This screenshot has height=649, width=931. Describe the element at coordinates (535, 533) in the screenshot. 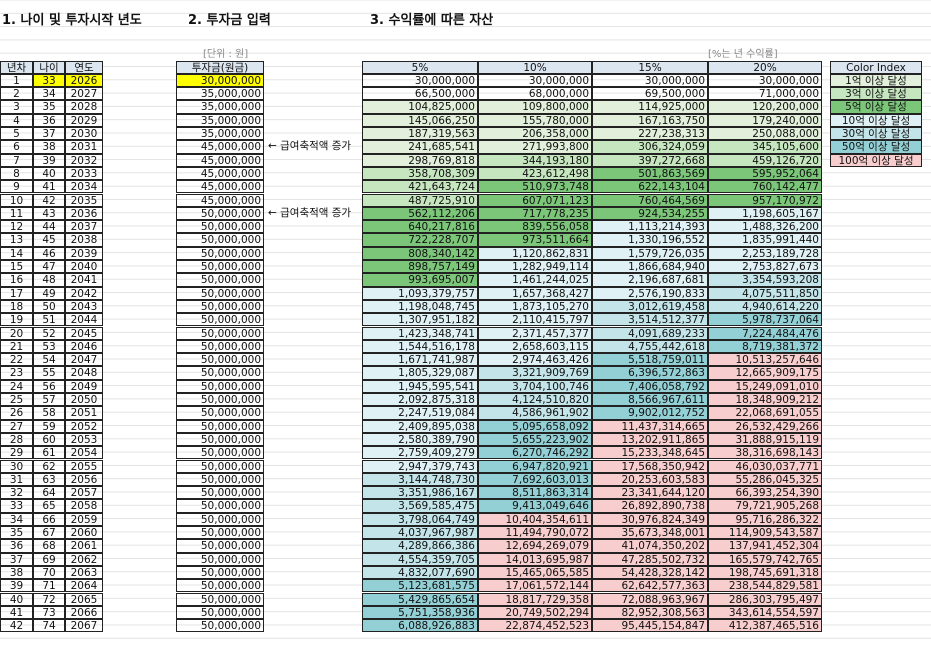

I see `cell: 11,494,790,072` at that location.